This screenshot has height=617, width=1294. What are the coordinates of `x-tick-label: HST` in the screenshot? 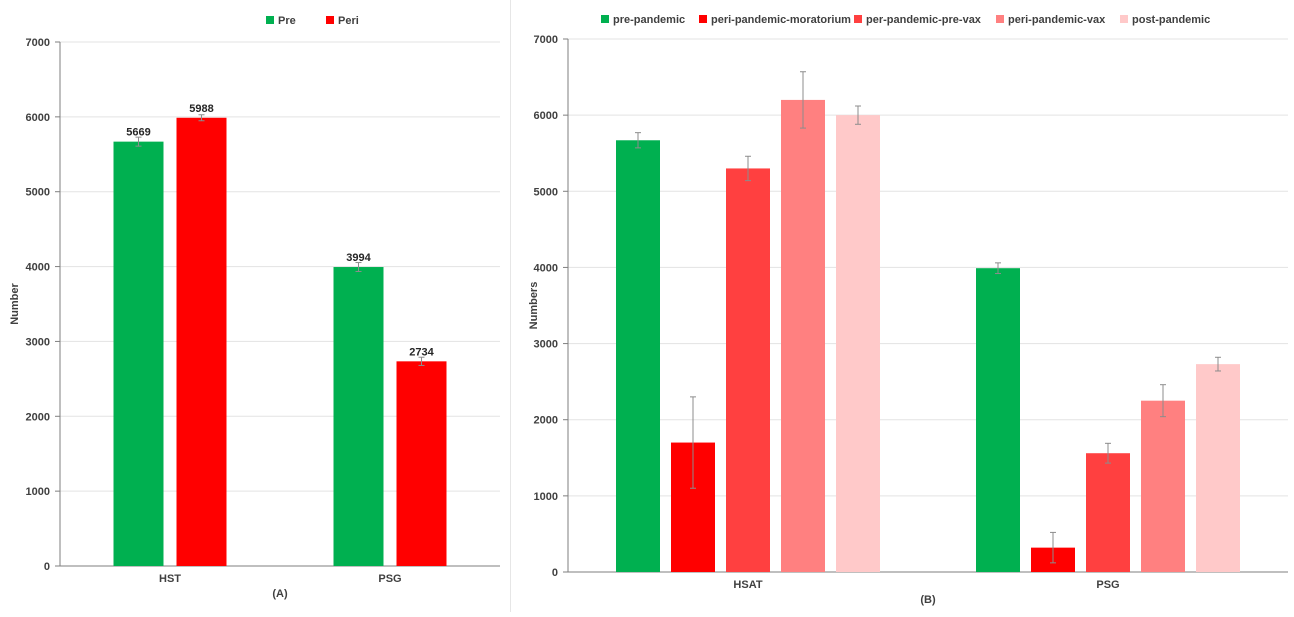 It's located at (170, 579).